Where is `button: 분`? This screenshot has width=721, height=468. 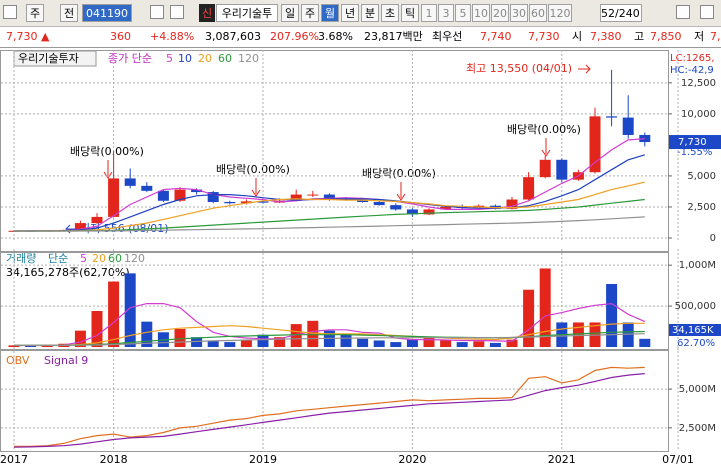 button: 분 is located at coordinates (370, 13).